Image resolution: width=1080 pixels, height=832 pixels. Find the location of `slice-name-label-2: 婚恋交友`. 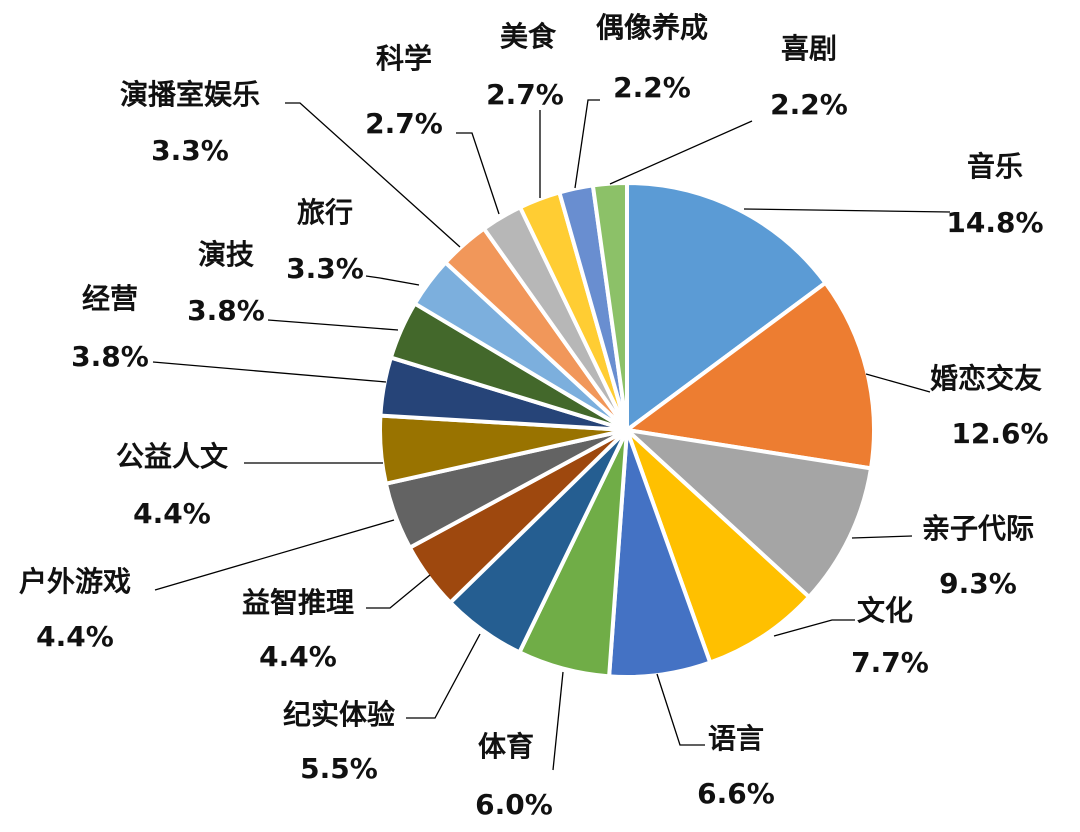

slice-name-label-2: 婚恋交友 is located at coordinates (986, 378).